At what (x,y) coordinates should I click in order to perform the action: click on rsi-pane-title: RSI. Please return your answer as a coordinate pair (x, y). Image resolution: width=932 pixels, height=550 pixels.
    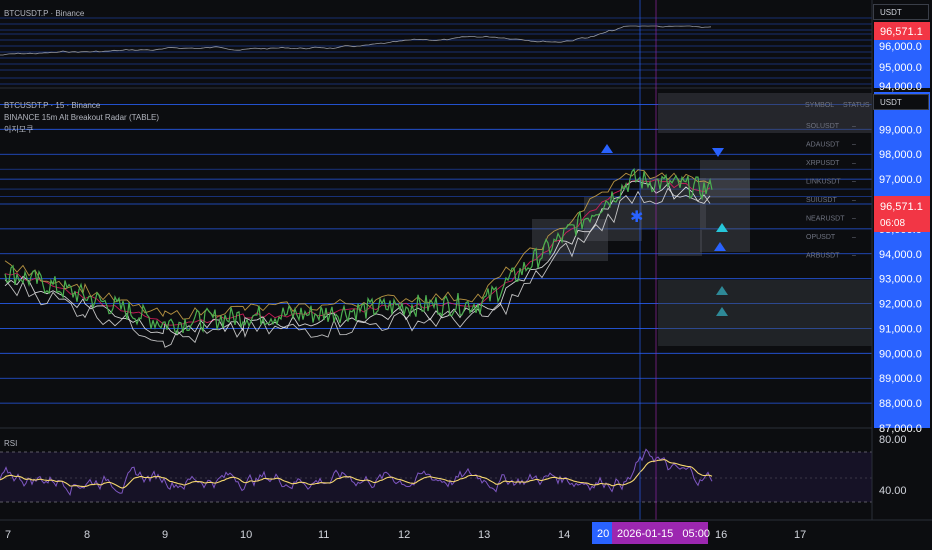
    Looking at the image, I should click on (10, 443).